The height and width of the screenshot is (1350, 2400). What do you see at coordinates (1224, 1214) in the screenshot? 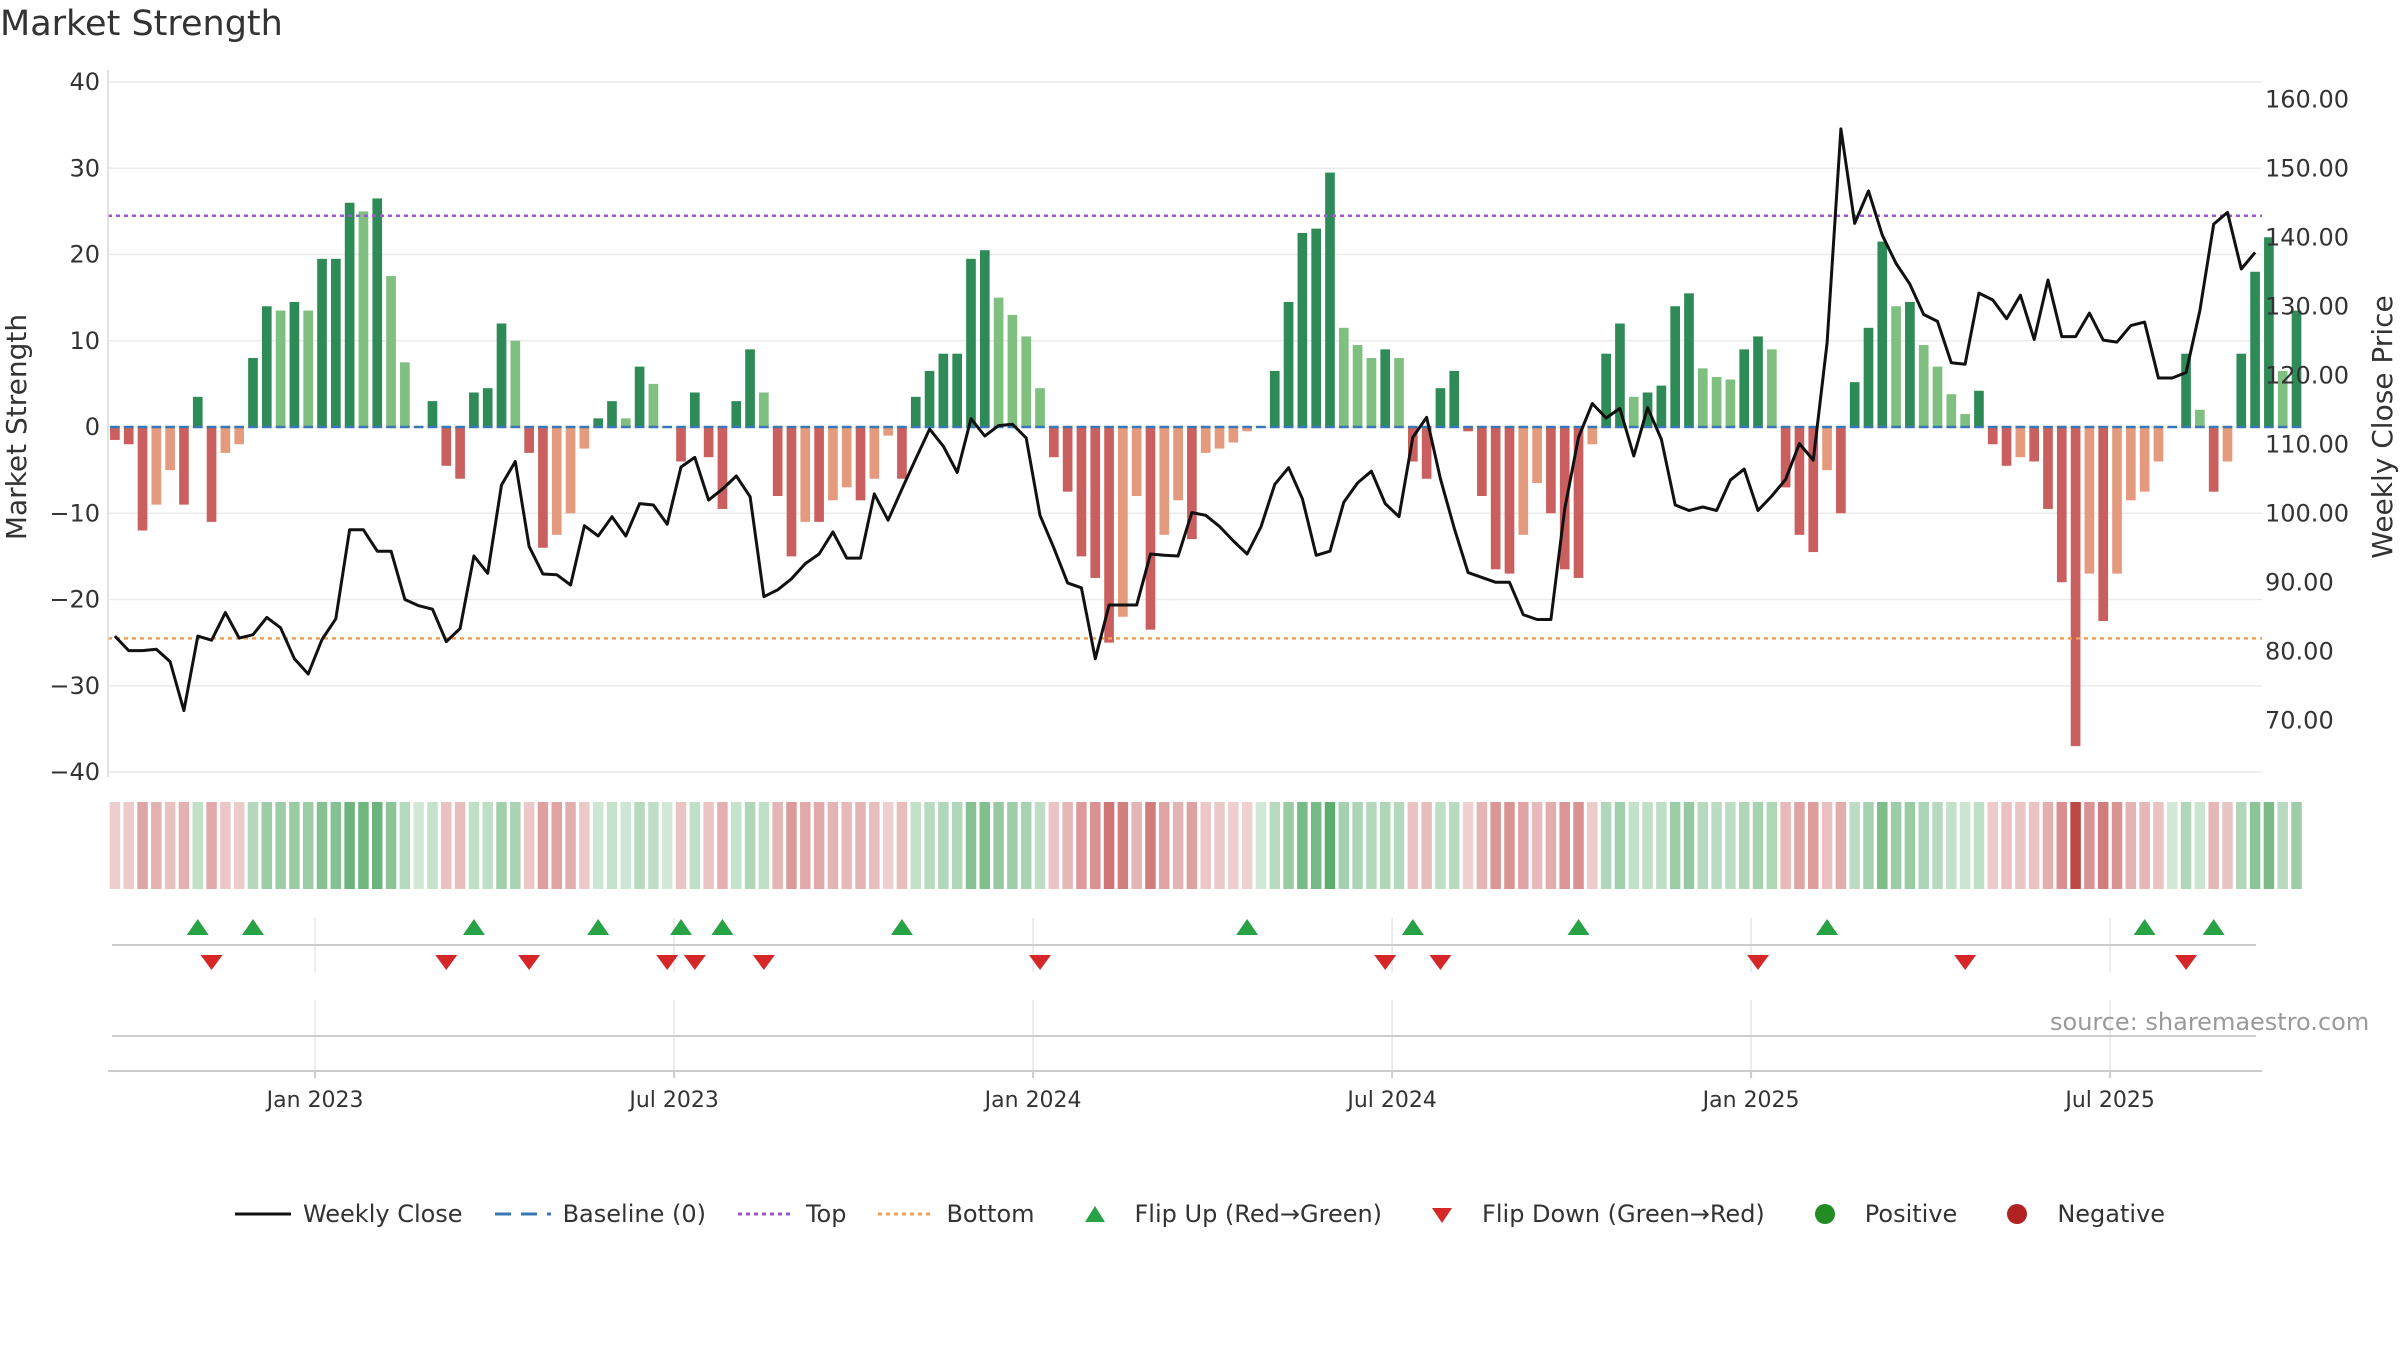
I see `legend-item-flip-up: Flip Up (Red→Green)` at bounding box center [1224, 1214].